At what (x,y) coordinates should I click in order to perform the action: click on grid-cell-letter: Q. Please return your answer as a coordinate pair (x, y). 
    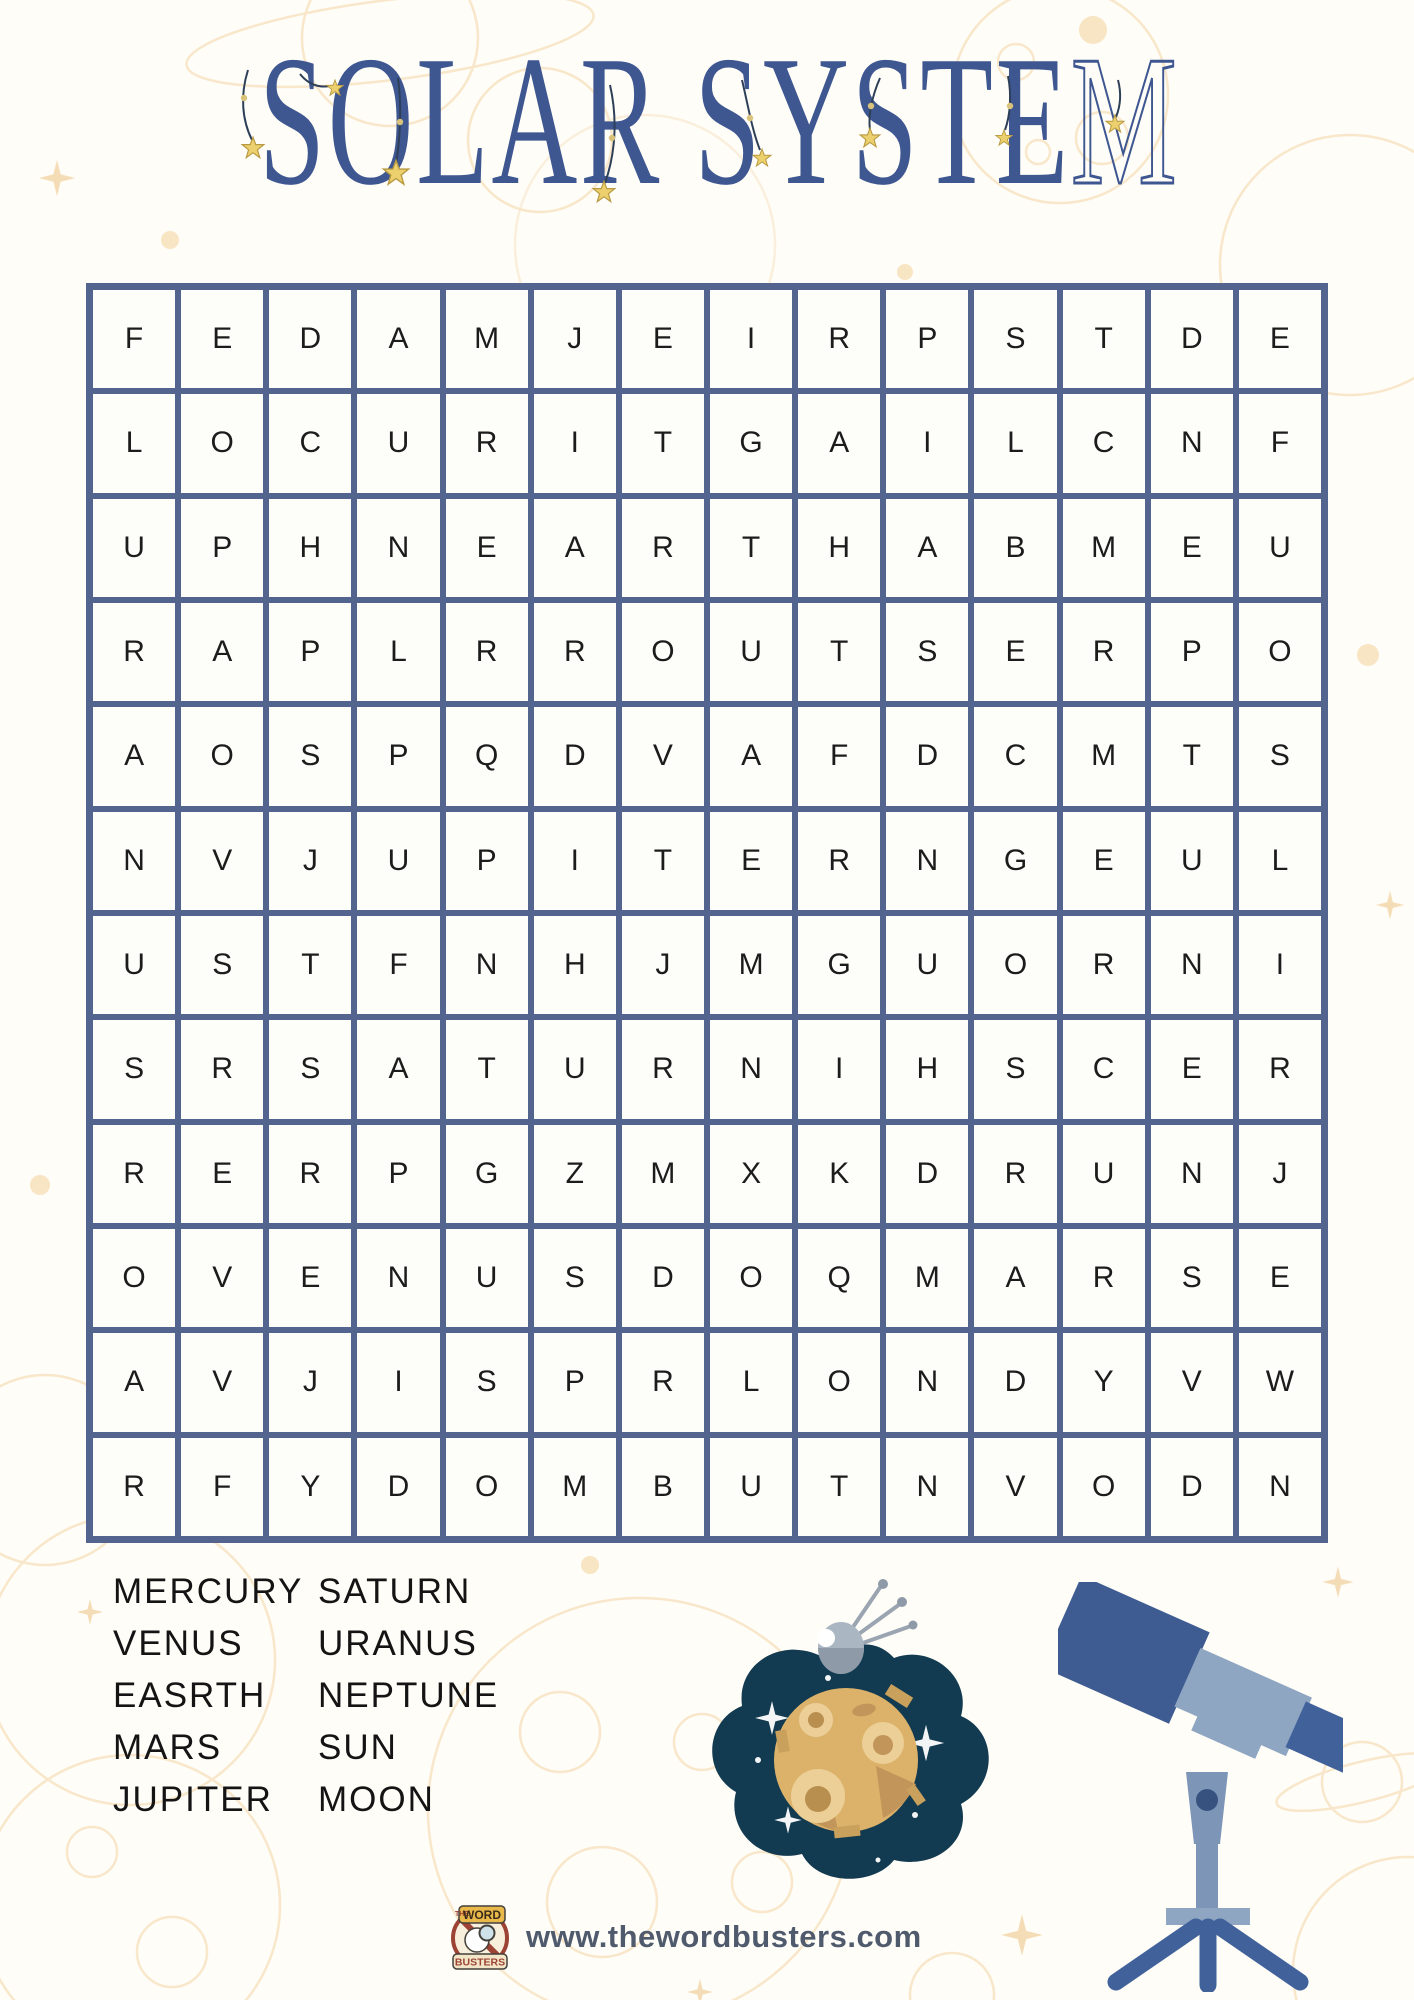
    Looking at the image, I should click on (486, 756).